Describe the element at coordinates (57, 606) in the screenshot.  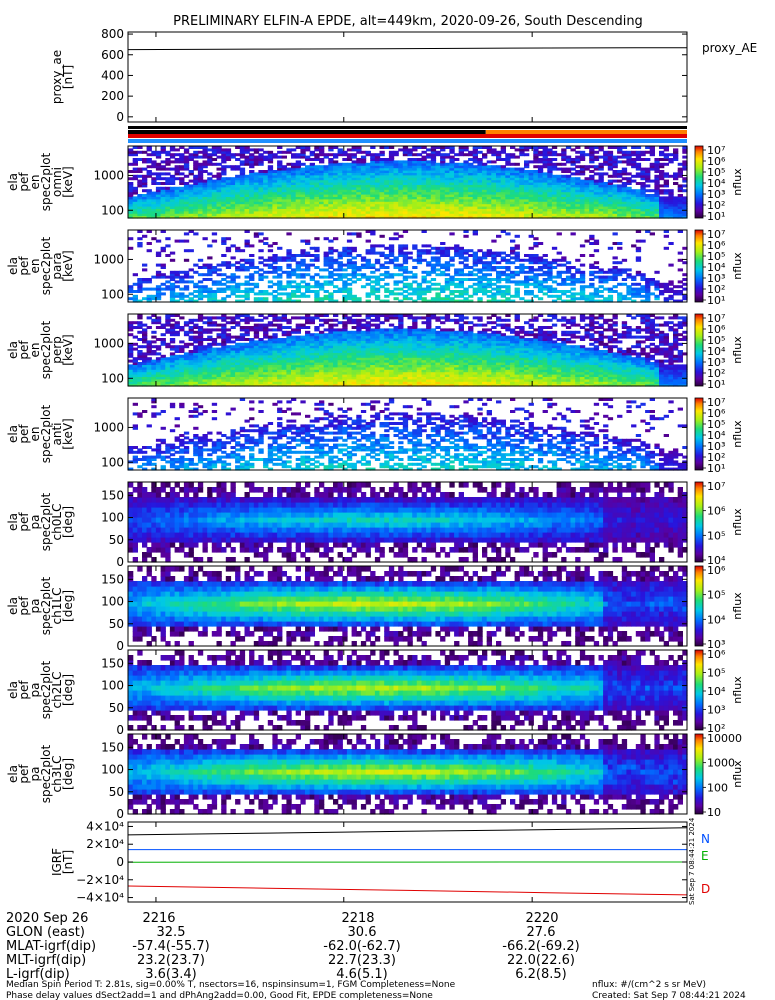
I see `y-axis-label-spec_ch1LC: ch1LC` at that location.